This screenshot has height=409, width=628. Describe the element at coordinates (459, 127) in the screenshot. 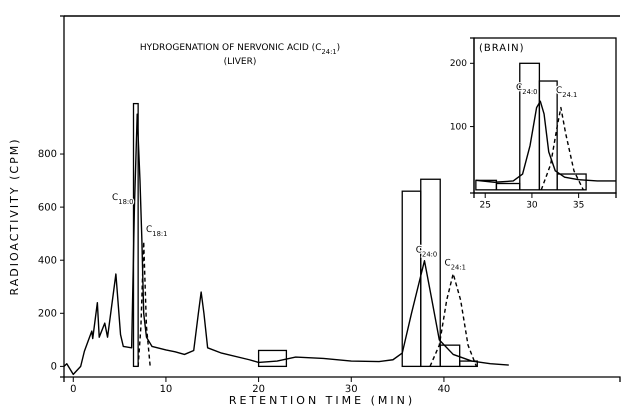

I see `y-tick-label: 100` at that location.